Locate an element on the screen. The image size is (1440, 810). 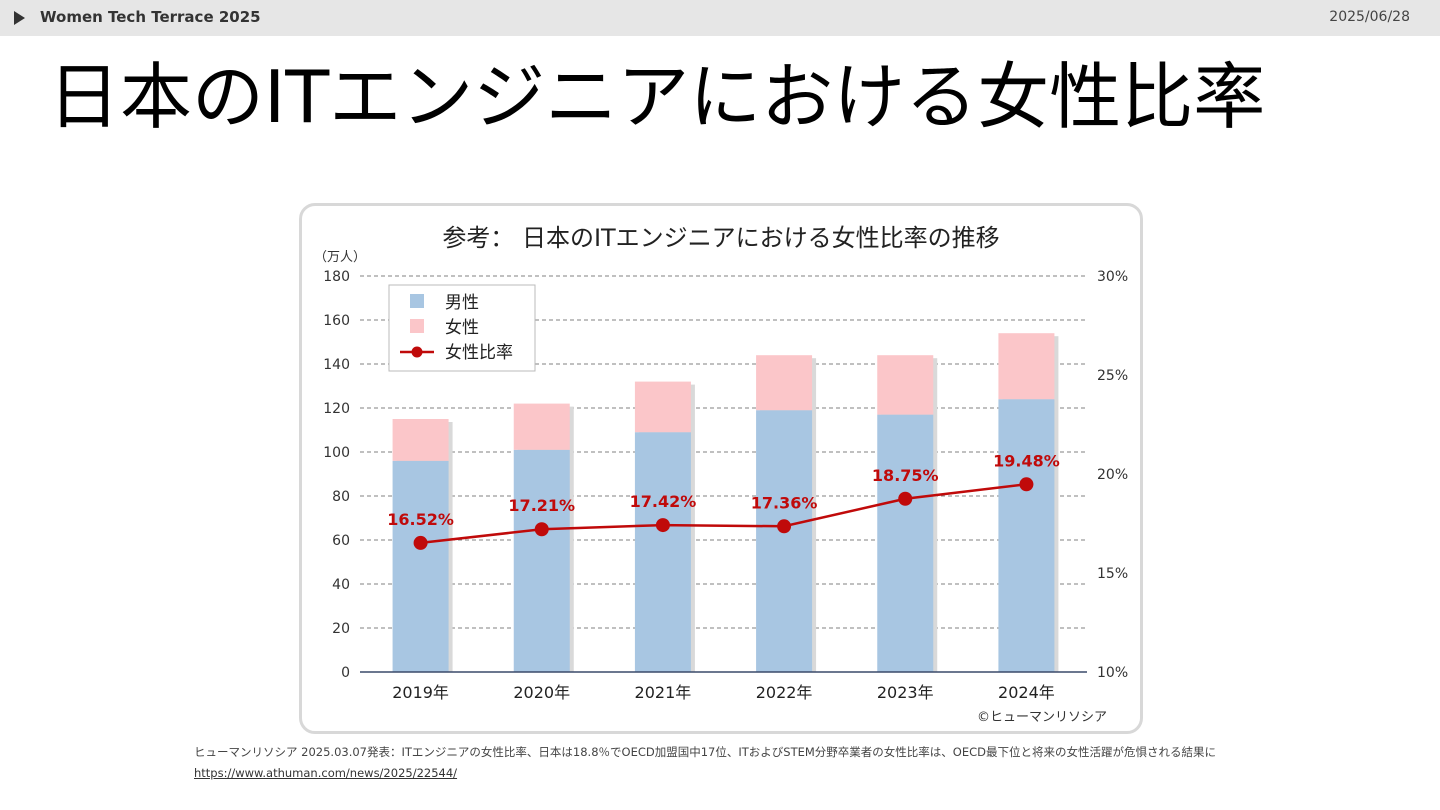
x-tick-label: 2021年 is located at coordinates (663, 692).